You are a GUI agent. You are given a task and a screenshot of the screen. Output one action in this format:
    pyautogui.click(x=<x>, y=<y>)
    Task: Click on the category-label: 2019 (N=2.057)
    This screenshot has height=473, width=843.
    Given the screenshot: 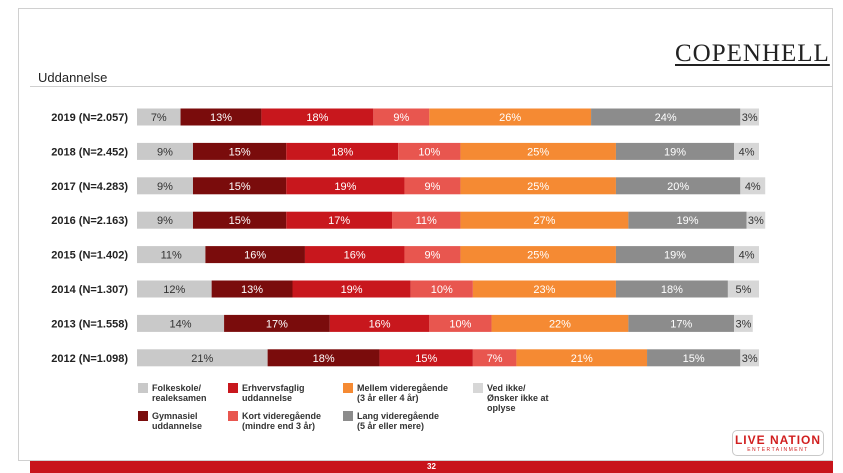 What is the action you would take?
    pyautogui.click(x=89, y=118)
    